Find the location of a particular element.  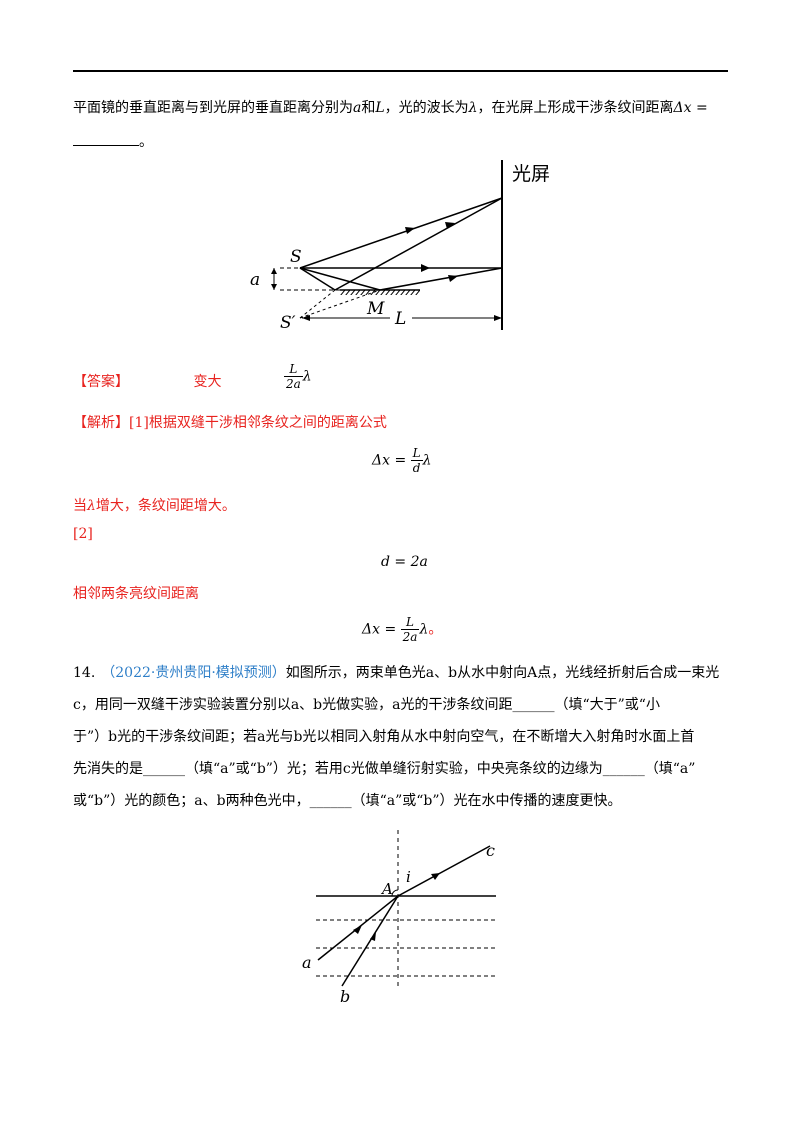

screen-label: 光屏 is located at coordinates (531, 174).